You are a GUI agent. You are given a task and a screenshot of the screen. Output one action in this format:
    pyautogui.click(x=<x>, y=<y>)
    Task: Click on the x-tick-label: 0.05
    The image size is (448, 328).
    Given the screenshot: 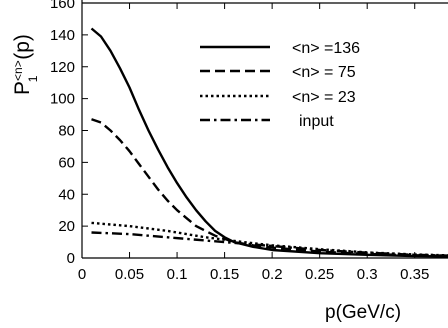 What is the action you would take?
    pyautogui.click(x=129, y=274)
    